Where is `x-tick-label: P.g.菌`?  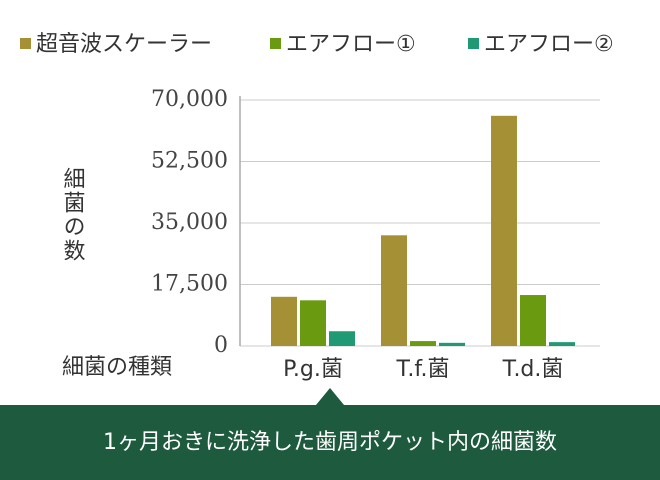 x-tick-label: P.g.菌 is located at coordinates (313, 369).